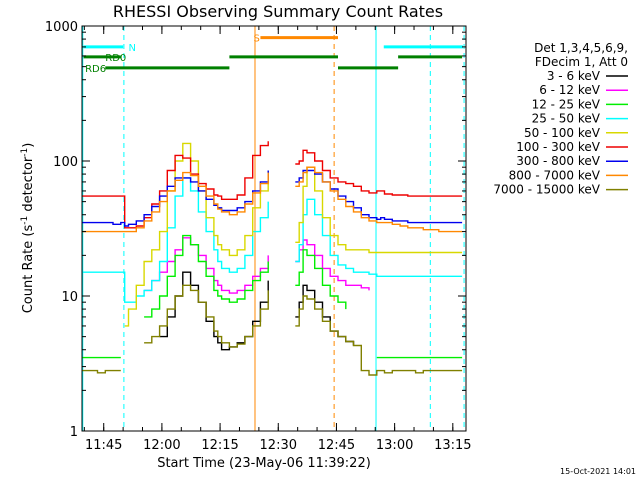 Image resolution: width=640 pixels, height=480 pixels. What do you see at coordinates (566, 119) in the screenshot?
I see `legend-label-s2550: 25 - 50 keV` at bounding box center [566, 119].